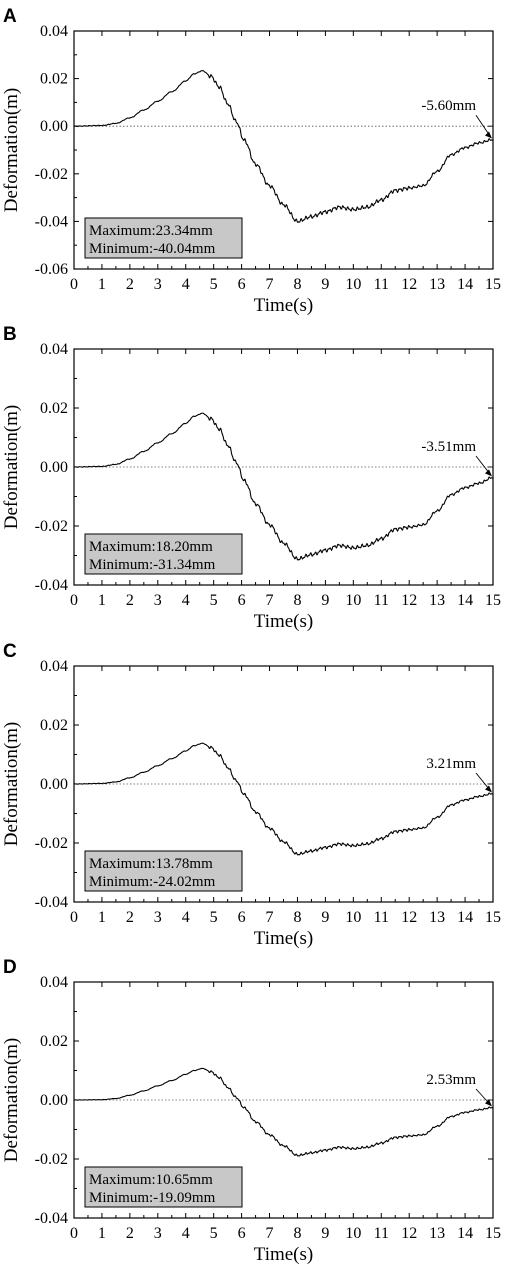  I want to click on panel-letter: B, so click(10, 334).